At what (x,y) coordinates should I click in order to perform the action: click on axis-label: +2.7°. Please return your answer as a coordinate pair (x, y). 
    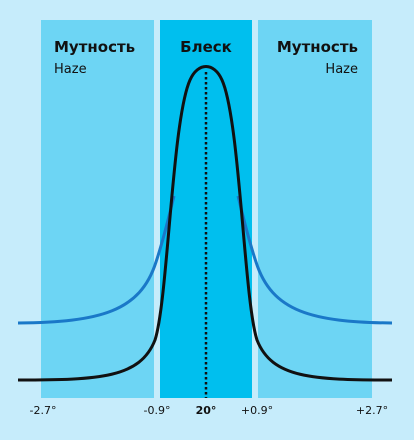
    Looking at the image, I should click on (372, 410).